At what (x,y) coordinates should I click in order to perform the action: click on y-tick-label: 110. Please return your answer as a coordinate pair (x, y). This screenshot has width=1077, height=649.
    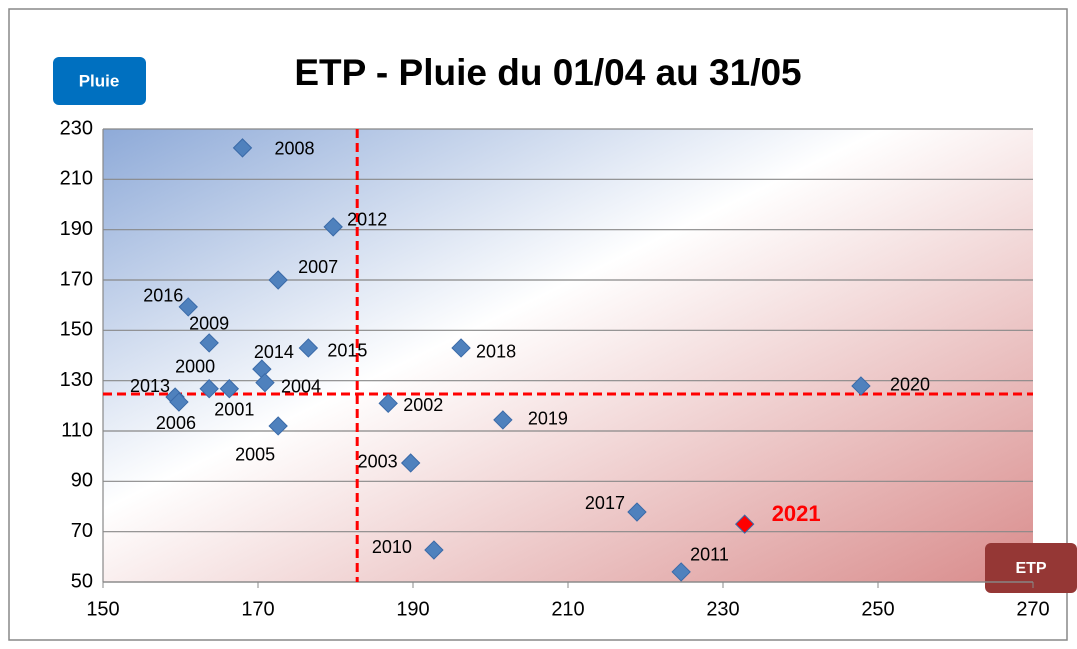
    Looking at the image, I should click on (77, 430).